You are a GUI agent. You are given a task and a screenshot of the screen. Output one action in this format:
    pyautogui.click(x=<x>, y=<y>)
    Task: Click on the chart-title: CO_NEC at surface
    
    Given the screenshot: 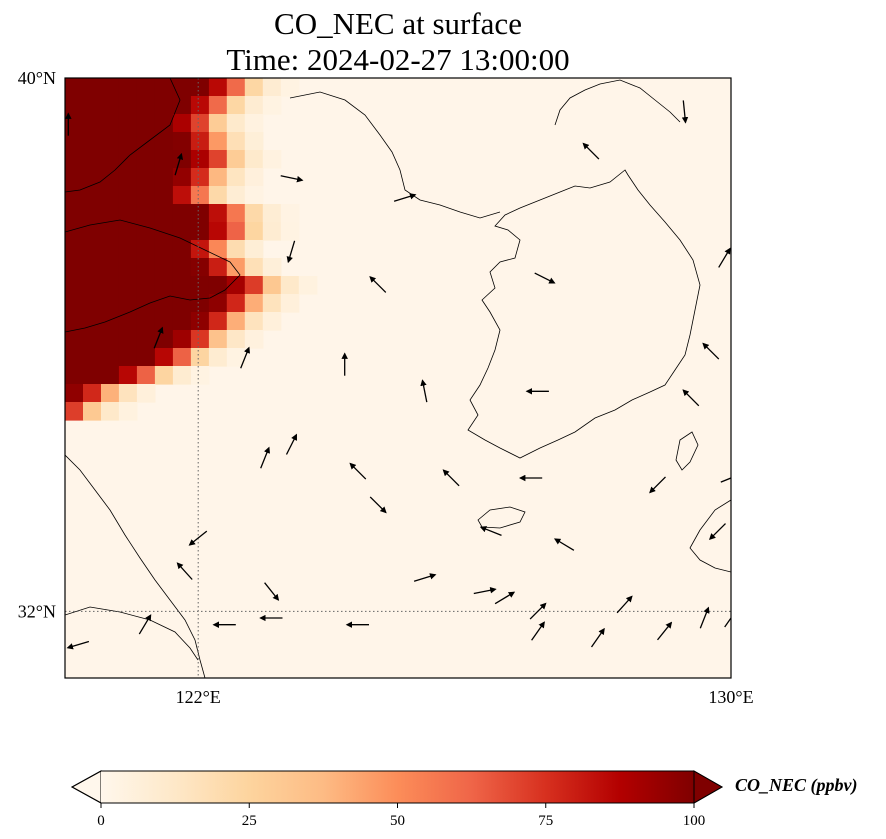 What is the action you would take?
    pyautogui.click(x=398, y=23)
    